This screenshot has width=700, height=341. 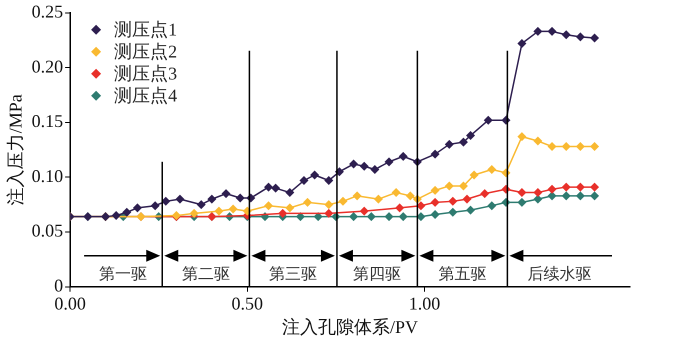 What do you see at coordinates (293, 275) in the screenshot?
I see `annotation: 第三驱` at bounding box center [293, 275].